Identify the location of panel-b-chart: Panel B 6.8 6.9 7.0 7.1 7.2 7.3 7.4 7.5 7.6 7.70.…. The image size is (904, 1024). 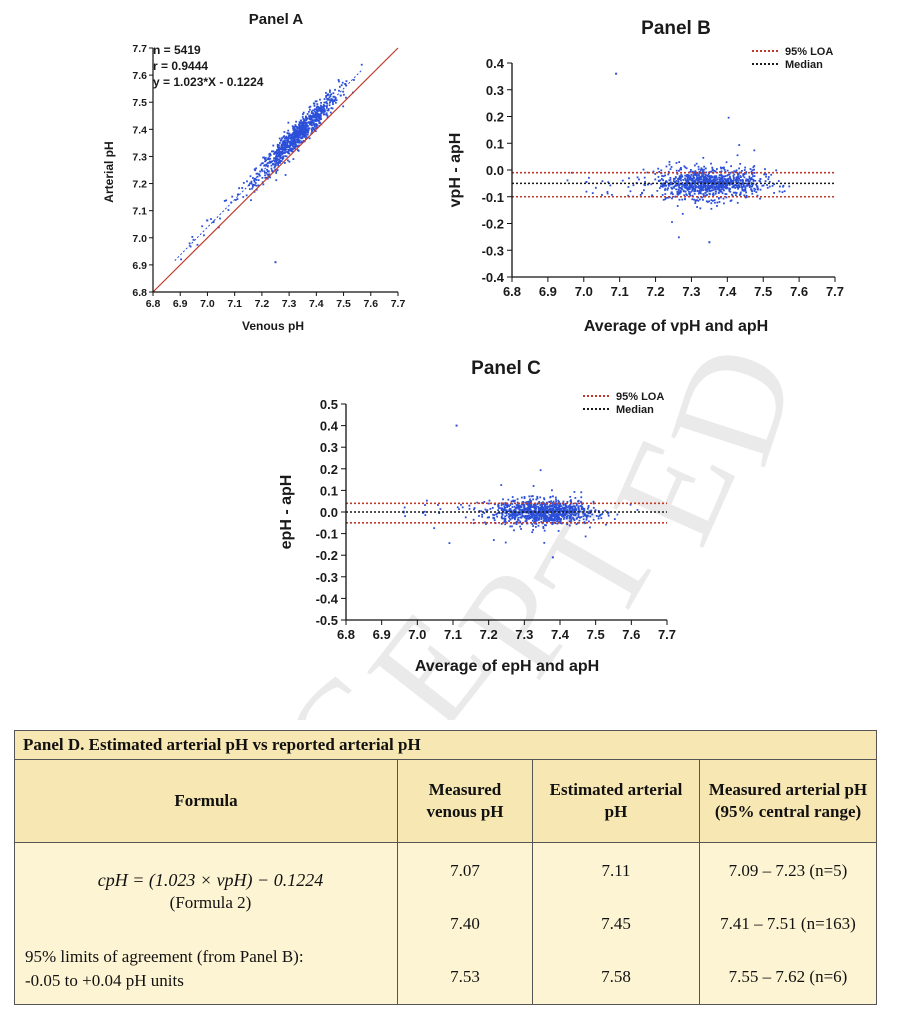
(645, 176).